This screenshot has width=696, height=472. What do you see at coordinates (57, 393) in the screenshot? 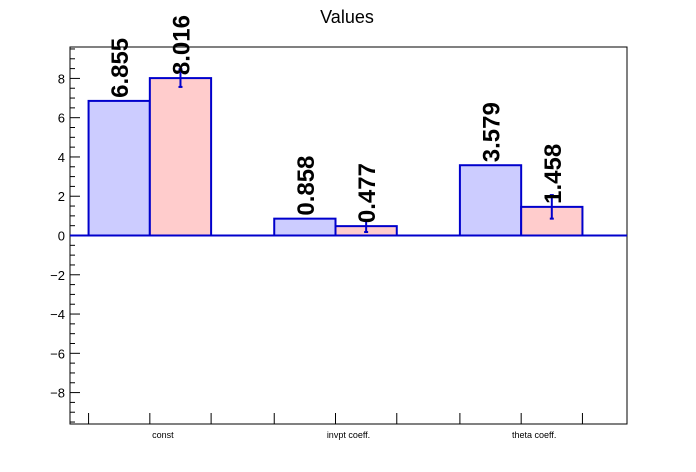
I see `y-tick-label: −8` at bounding box center [57, 393].